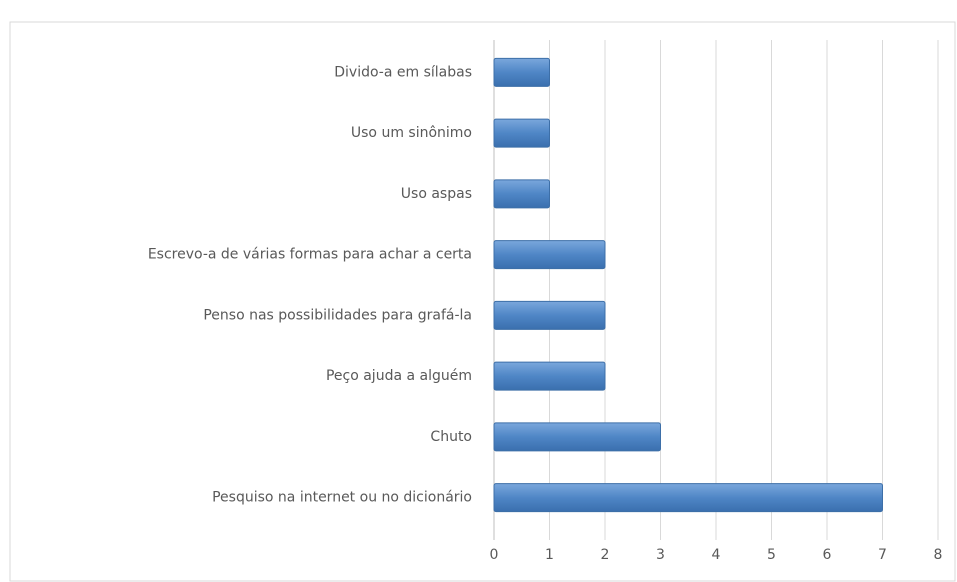 Image resolution: width=957 pixels, height=582 pixels. What do you see at coordinates (771, 555) in the screenshot?
I see `x-tick-label: 5` at bounding box center [771, 555].